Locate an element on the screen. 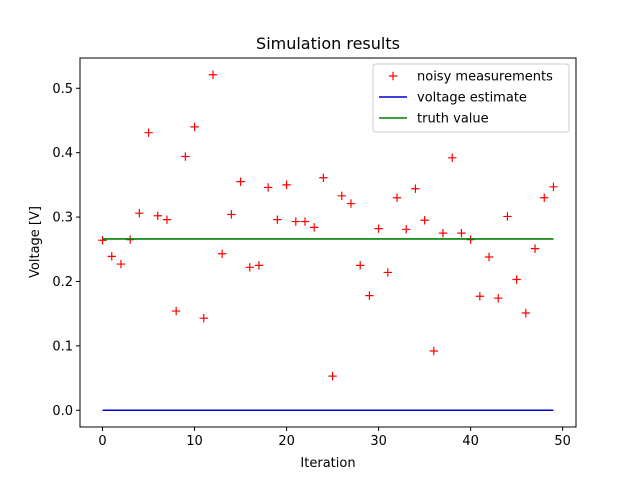  x-tick-label: 0 is located at coordinates (102, 441).